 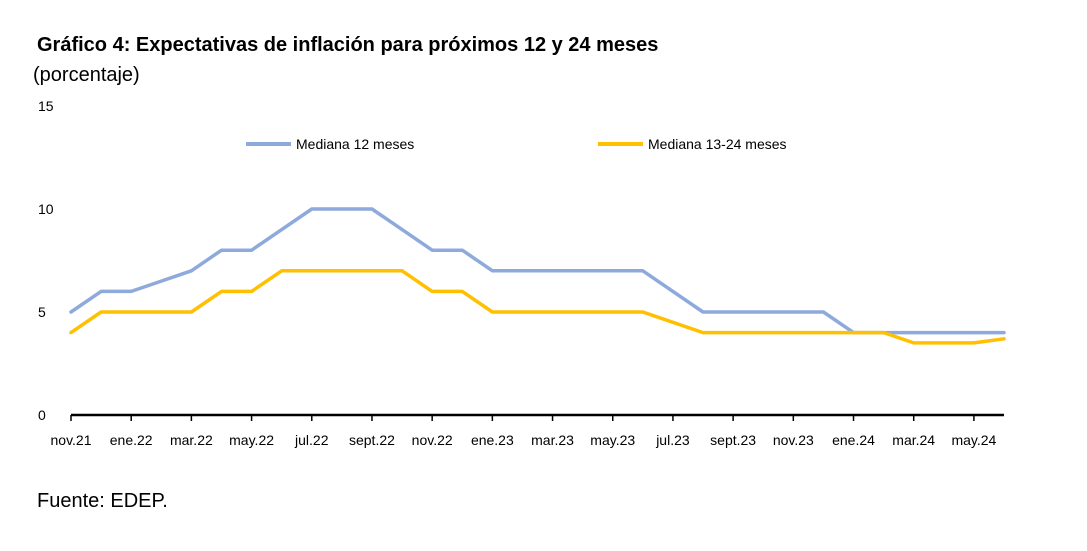 What do you see at coordinates (251, 440) in the screenshot?
I see `x-tick-label: may.22` at bounding box center [251, 440].